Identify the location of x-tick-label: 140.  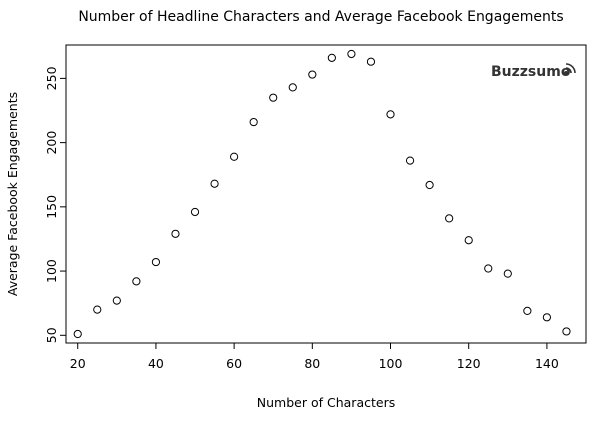
(547, 363).